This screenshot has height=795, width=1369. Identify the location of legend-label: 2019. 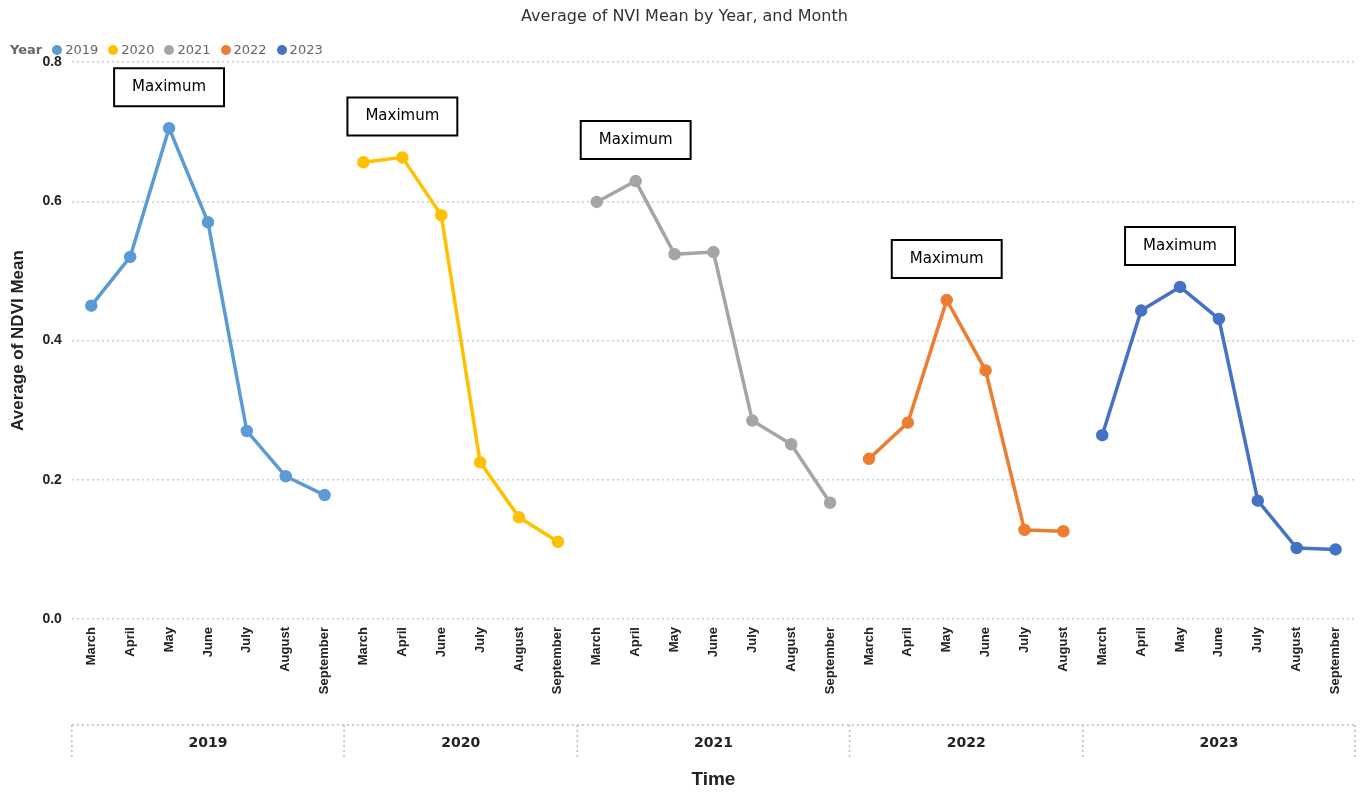
(82, 49).